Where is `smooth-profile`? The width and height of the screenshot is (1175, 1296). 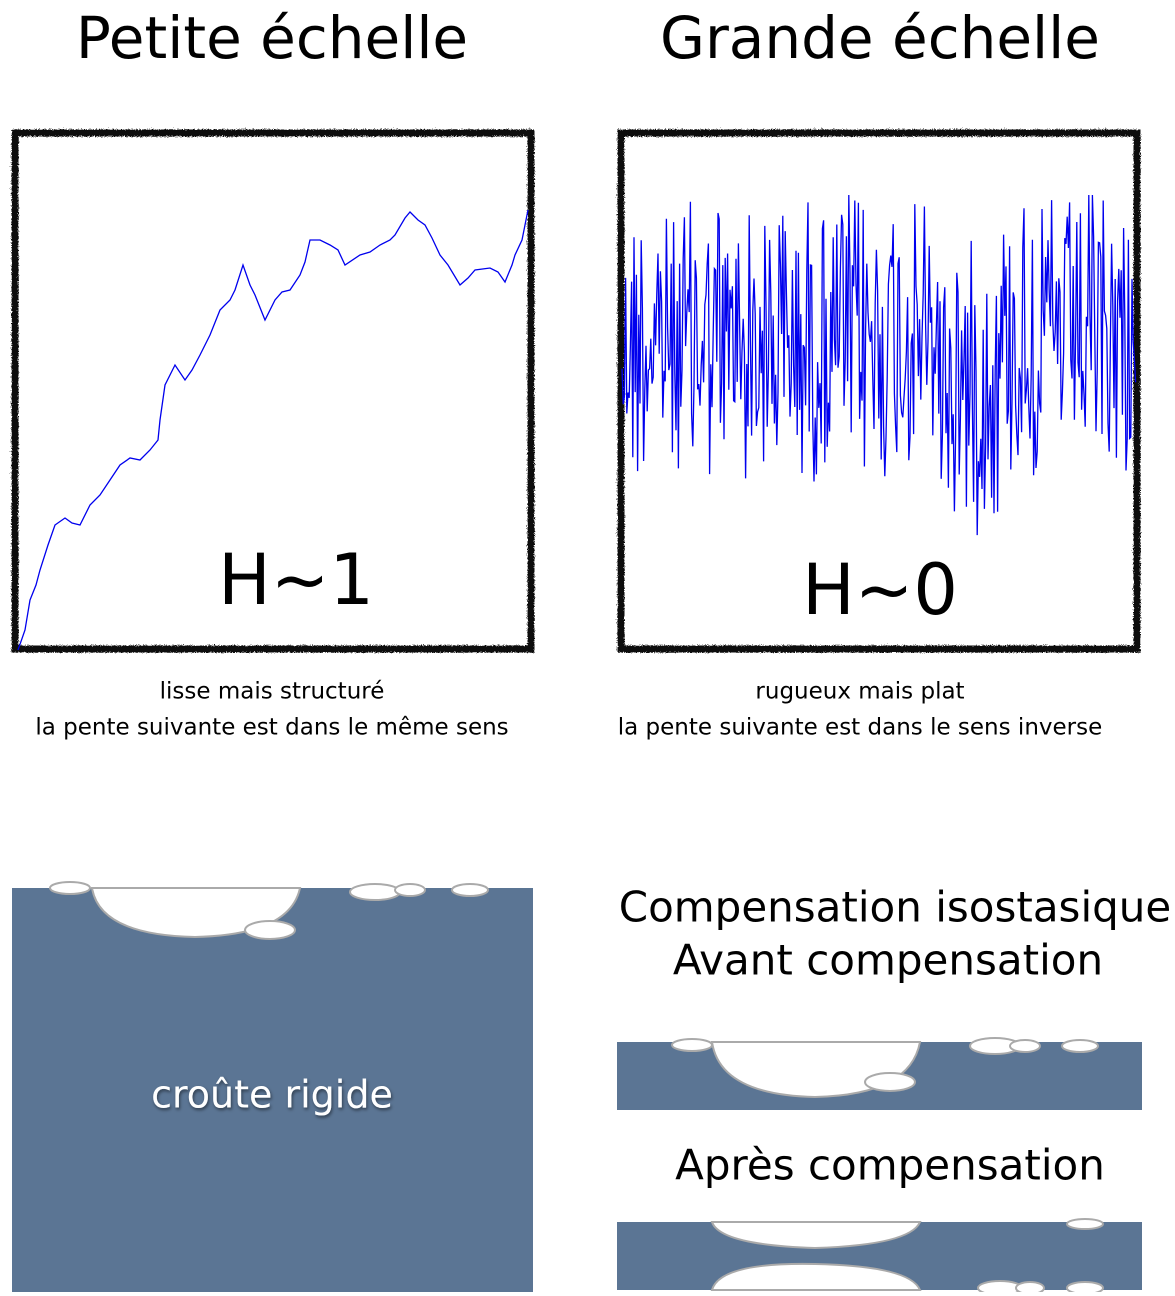 smooth-profile is located at coordinates (273, 430).